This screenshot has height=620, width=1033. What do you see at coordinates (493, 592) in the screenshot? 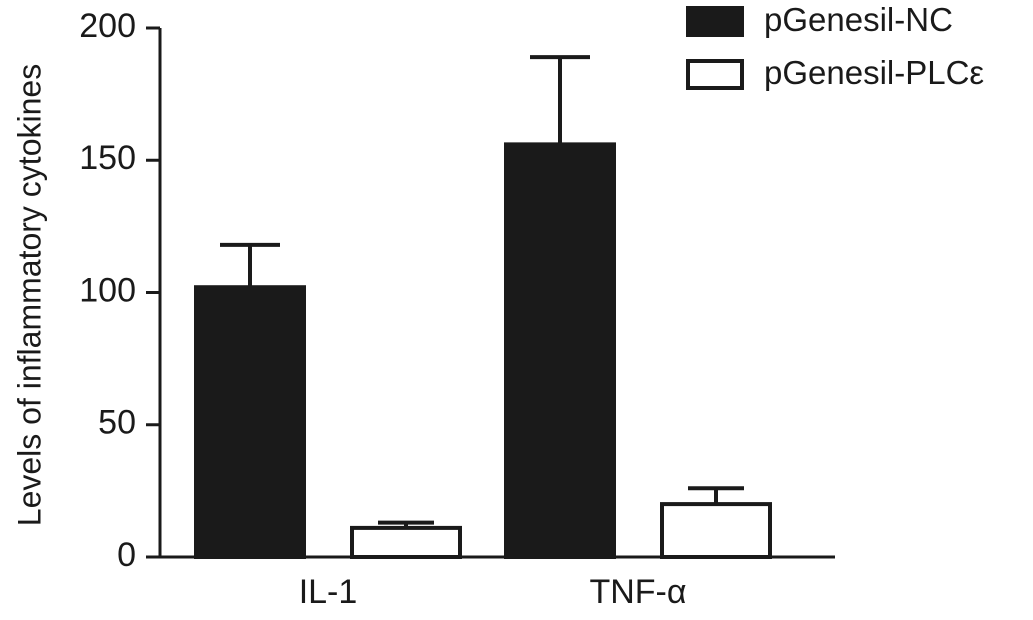
I see `x-tick-labels: IL-1 TNF-α` at bounding box center [493, 592].